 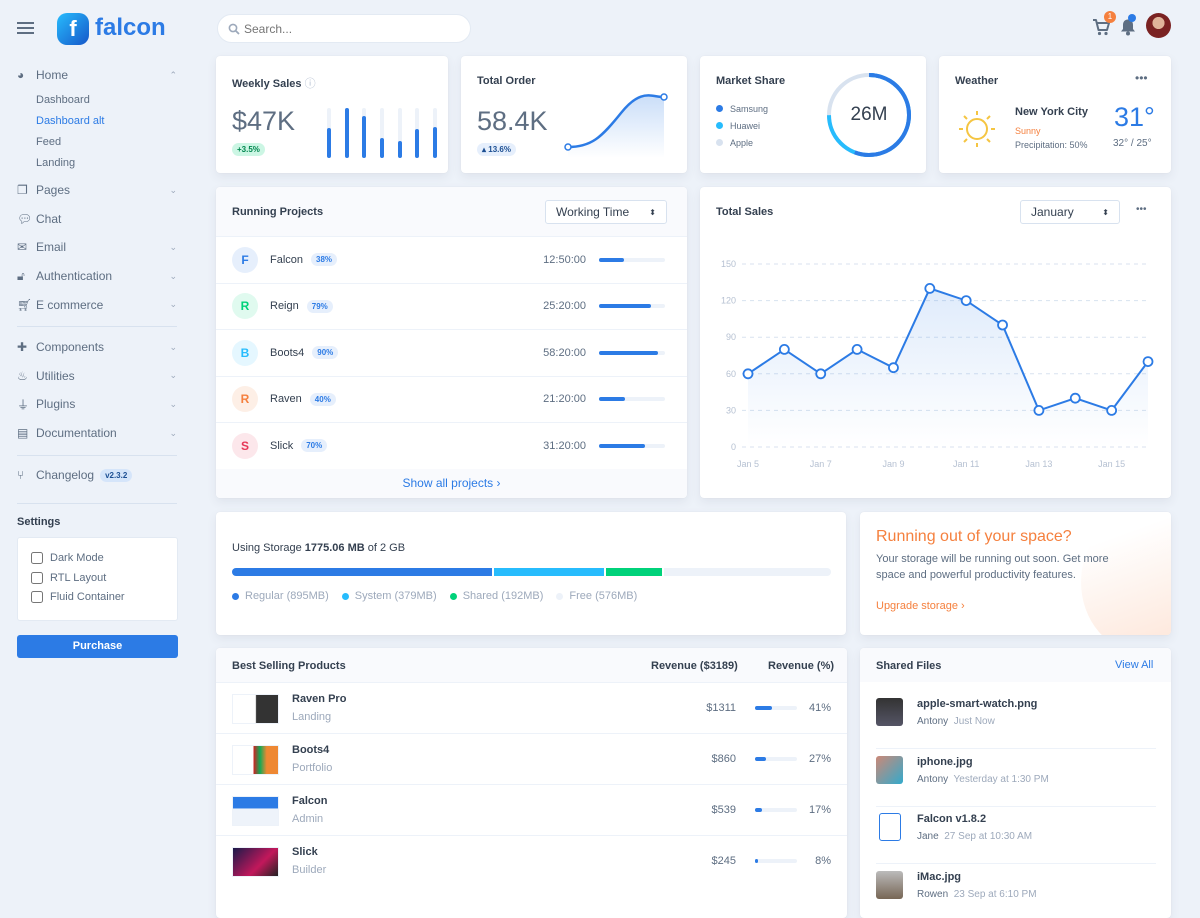 I want to click on sidebar-sub-feed: Feed, so click(x=48, y=142).